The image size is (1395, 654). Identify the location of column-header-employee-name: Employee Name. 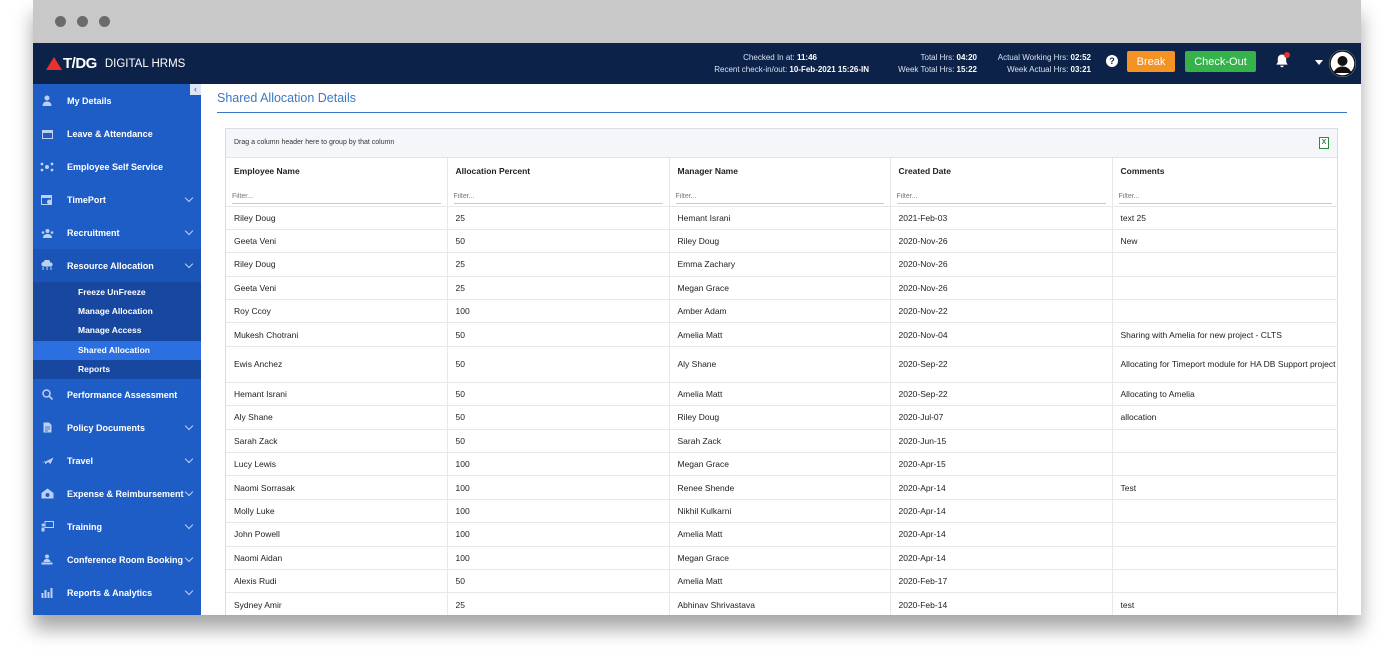
(267, 171).